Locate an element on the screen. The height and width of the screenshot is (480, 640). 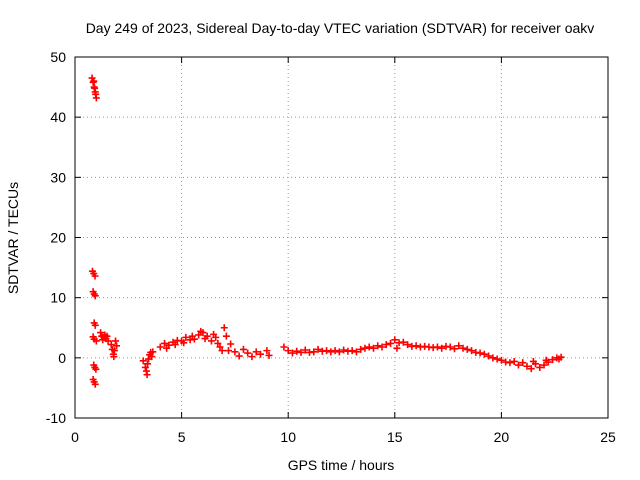
x-tick-label: 10 is located at coordinates (288, 437).